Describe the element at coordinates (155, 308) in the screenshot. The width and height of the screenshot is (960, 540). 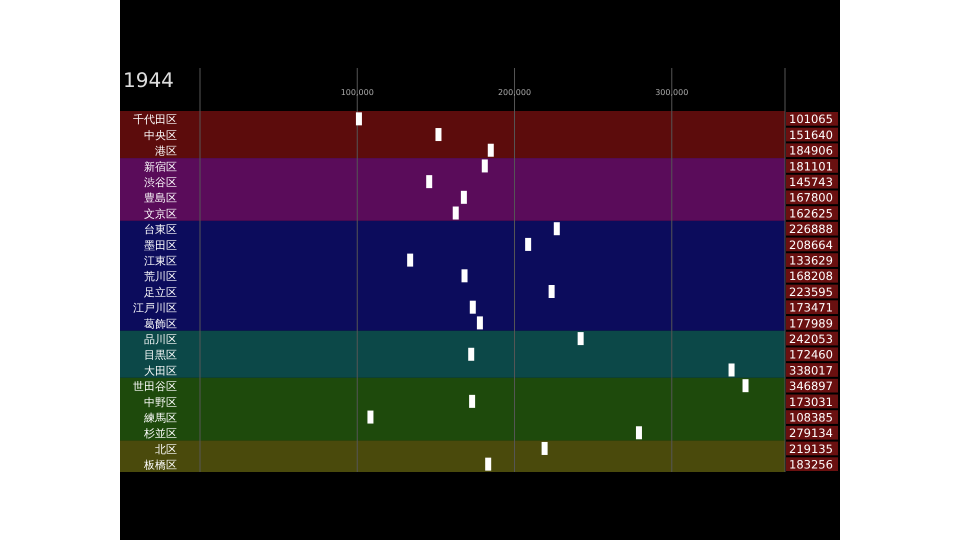
I see `y-tick-label: 江戸川区` at that location.